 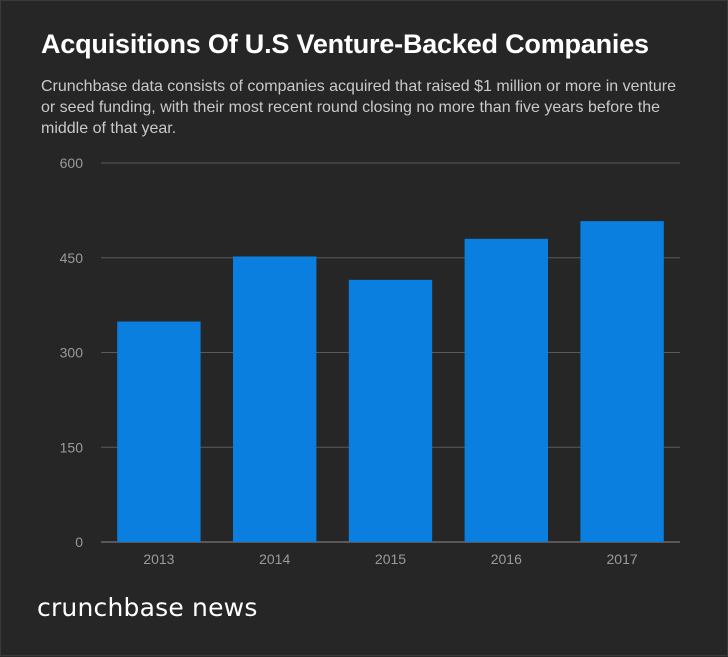 I want to click on x-tick-label: 2014, so click(x=274, y=559).